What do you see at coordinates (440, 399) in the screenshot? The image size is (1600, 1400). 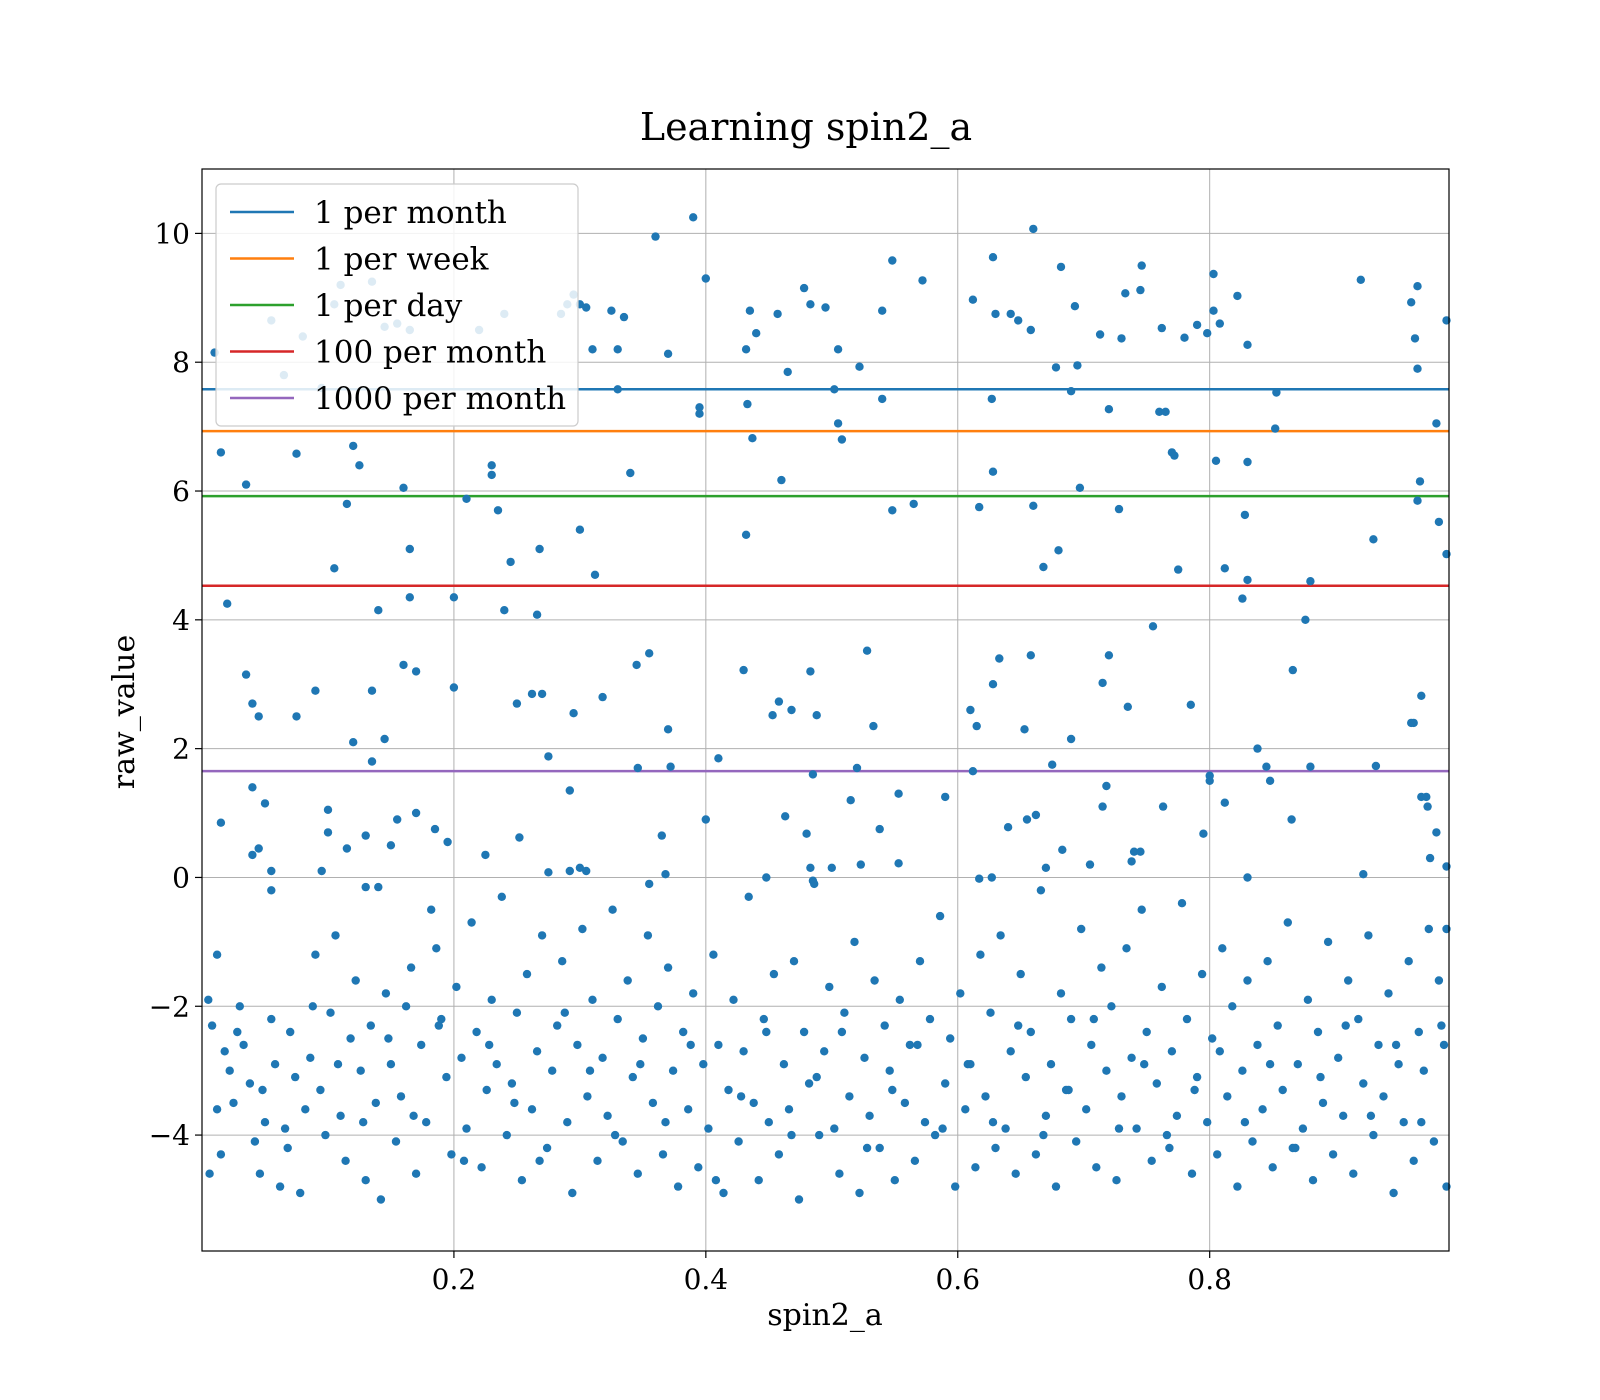 I see `legend-label: 1000 per month` at bounding box center [440, 399].